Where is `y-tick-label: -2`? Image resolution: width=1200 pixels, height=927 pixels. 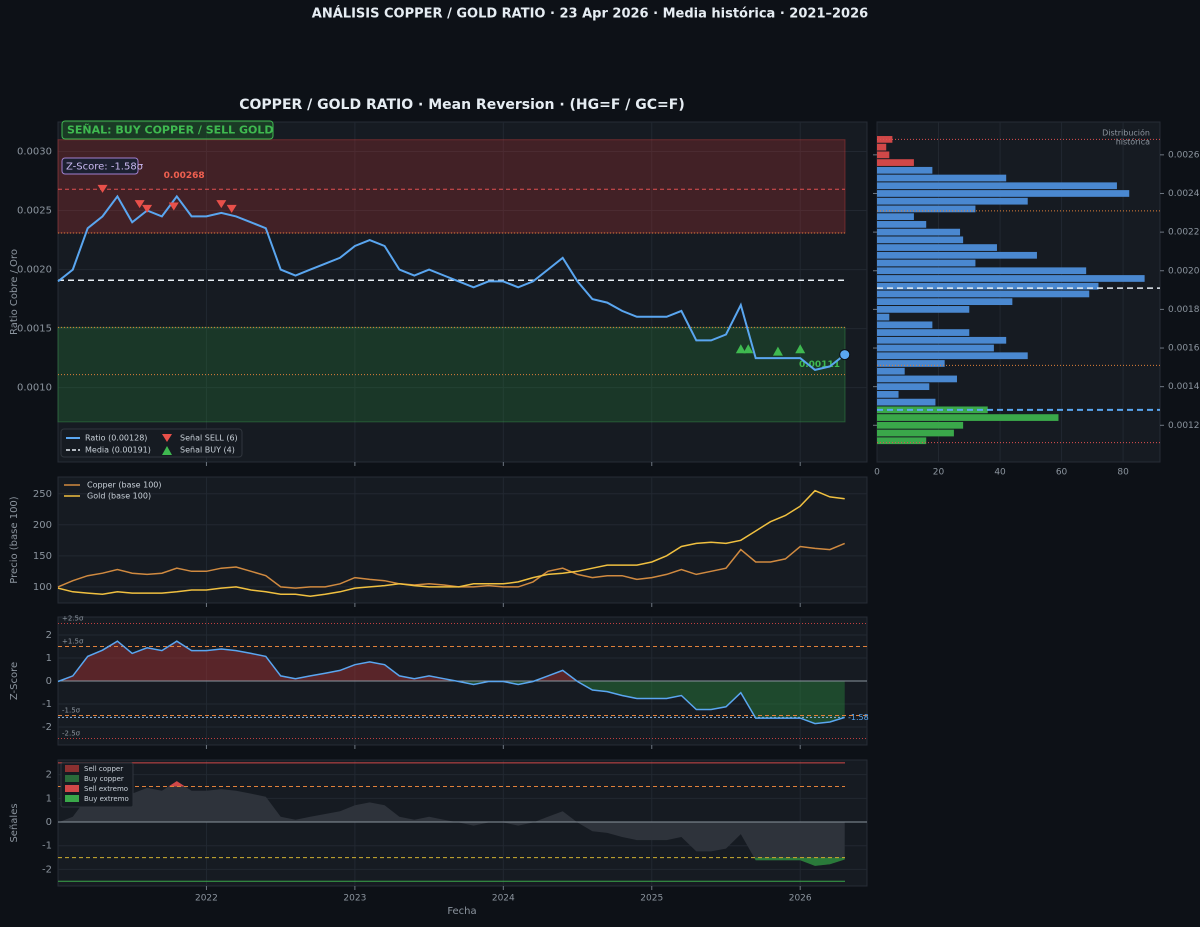
y-tick-label: -2 is located at coordinates (47, 727).